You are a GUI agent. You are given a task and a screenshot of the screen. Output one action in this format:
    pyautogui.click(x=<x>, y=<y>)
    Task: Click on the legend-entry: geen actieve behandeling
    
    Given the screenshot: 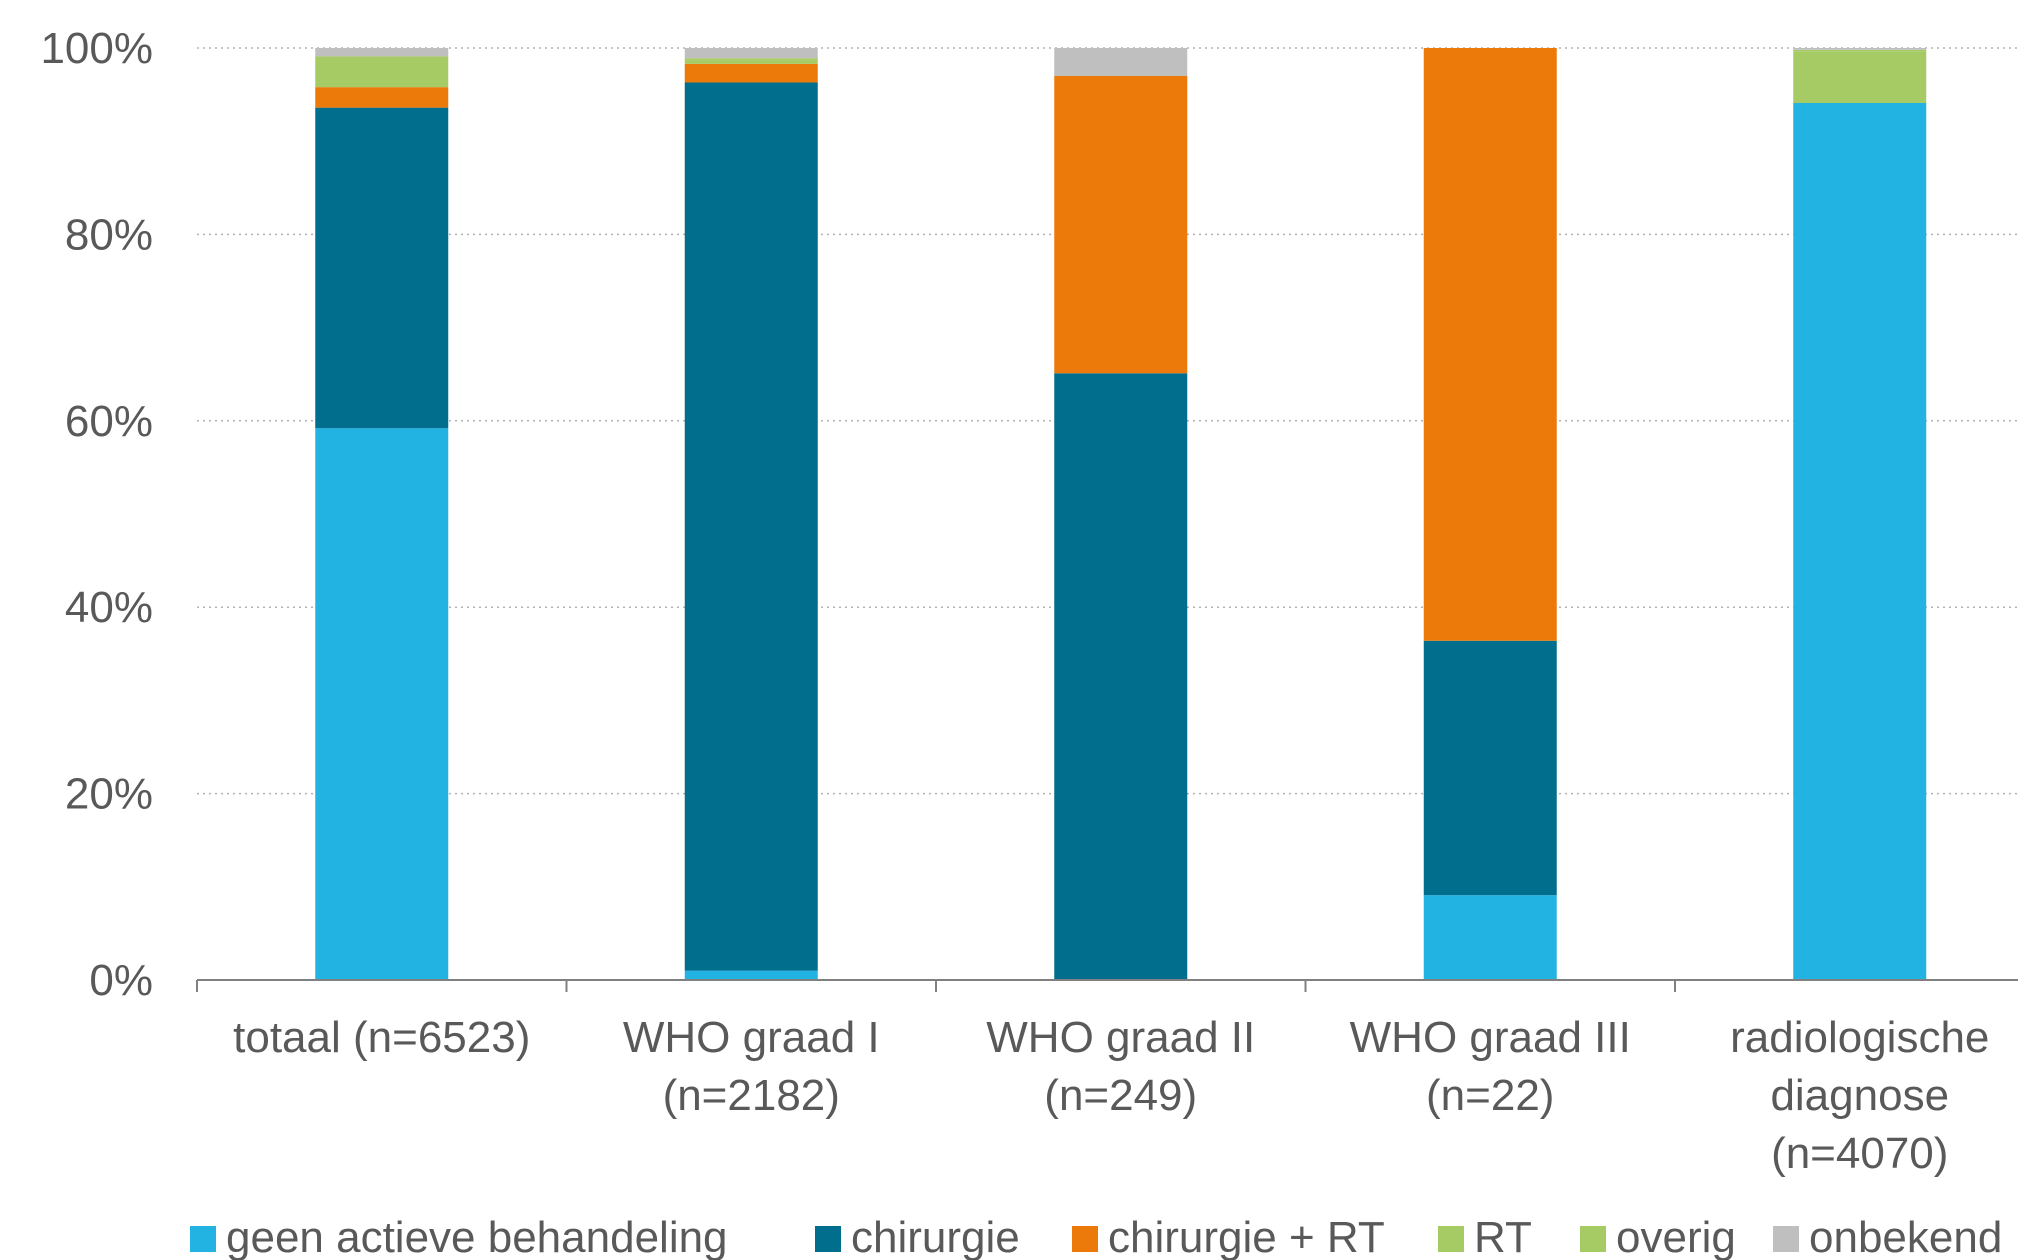 What is the action you would take?
    pyautogui.click(x=477, y=1236)
    